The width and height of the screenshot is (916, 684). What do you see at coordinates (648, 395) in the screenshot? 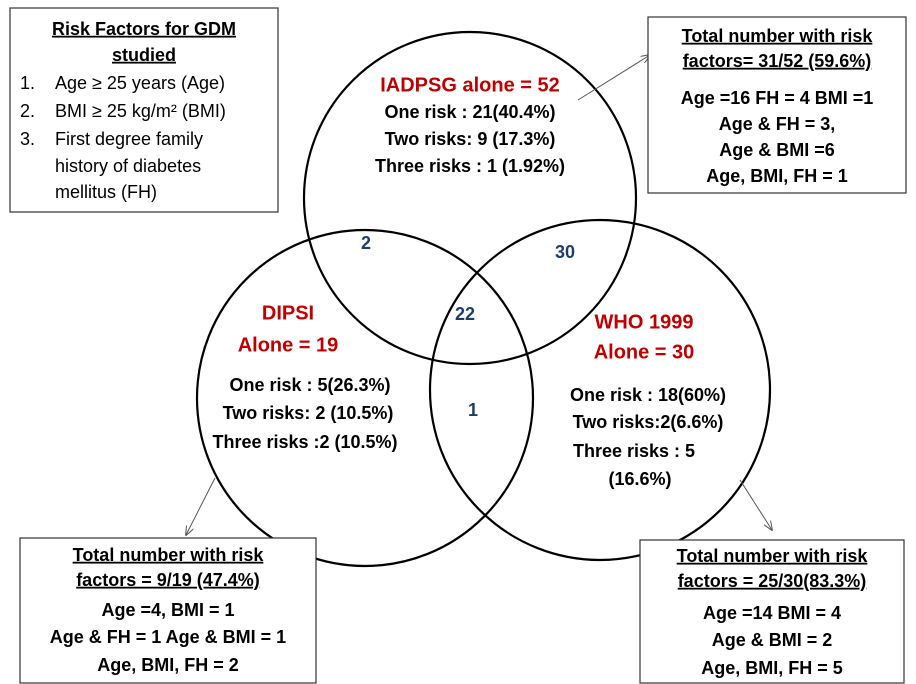
I see `set-line: One risk : 18(60%)` at bounding box center [648, 395].